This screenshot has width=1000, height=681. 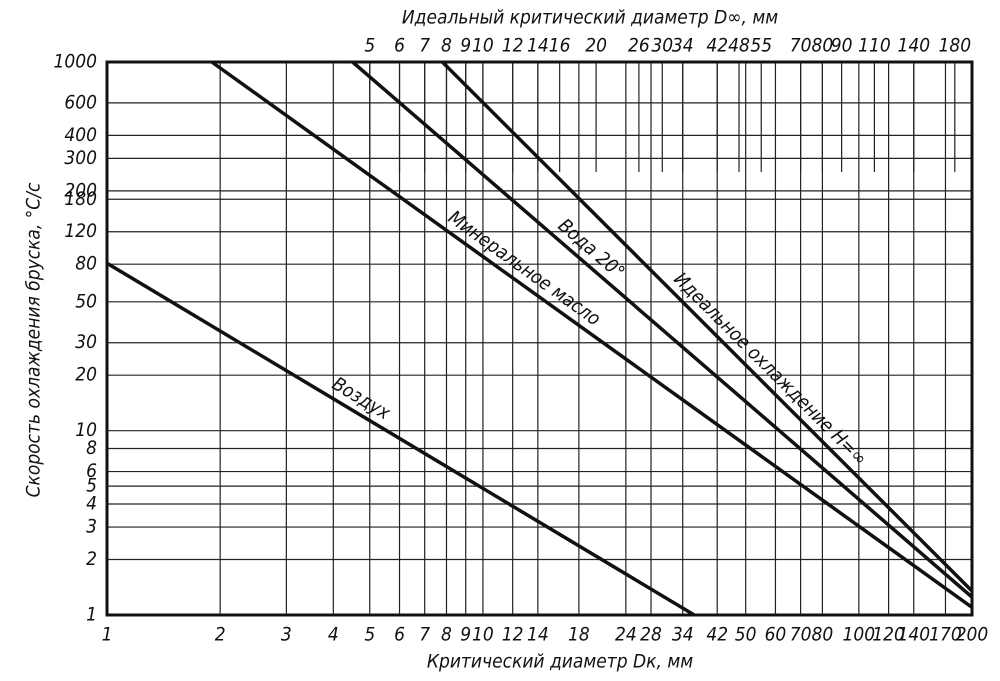 What do you see at coordinates (446, 635) in the screenshot?
I see `x-tick-label: 8` at bounding box center [446, 635].